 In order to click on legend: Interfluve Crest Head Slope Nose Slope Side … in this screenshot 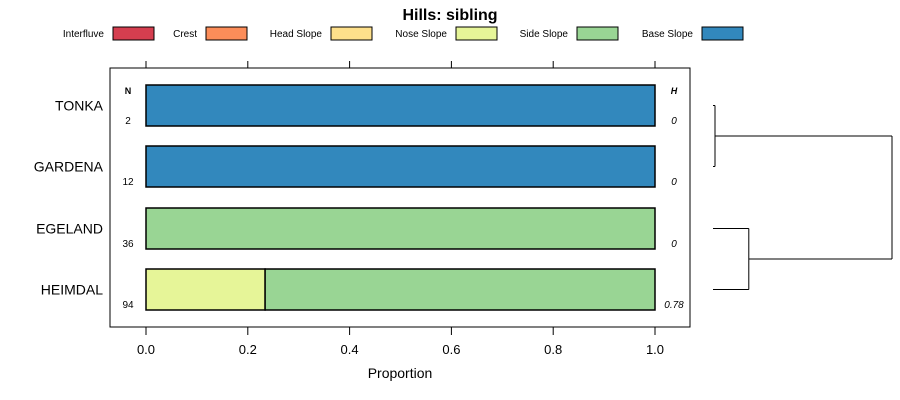, I will do `click(403, 33)`.